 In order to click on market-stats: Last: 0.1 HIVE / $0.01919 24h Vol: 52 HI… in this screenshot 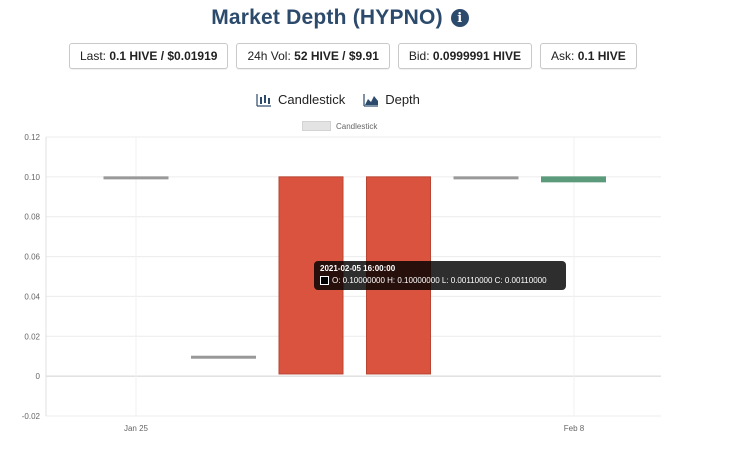, I will do `click(353, 56)`.